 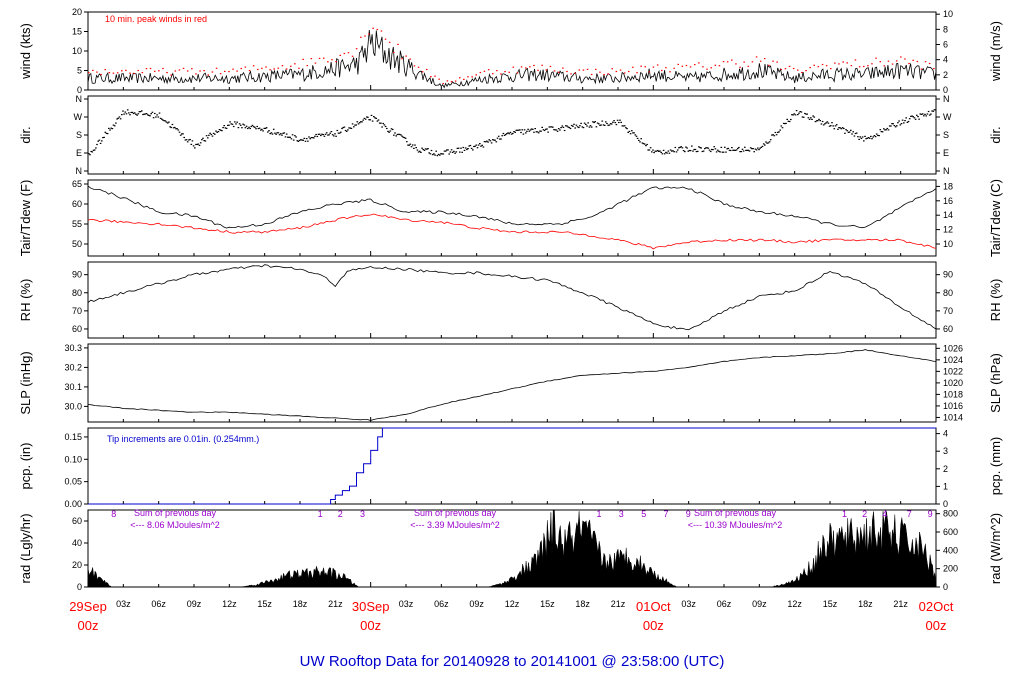 What do you see at coordinates (512, 297) in the screenshot?
I see `rh-series-line` at bounding box center [512, 297].